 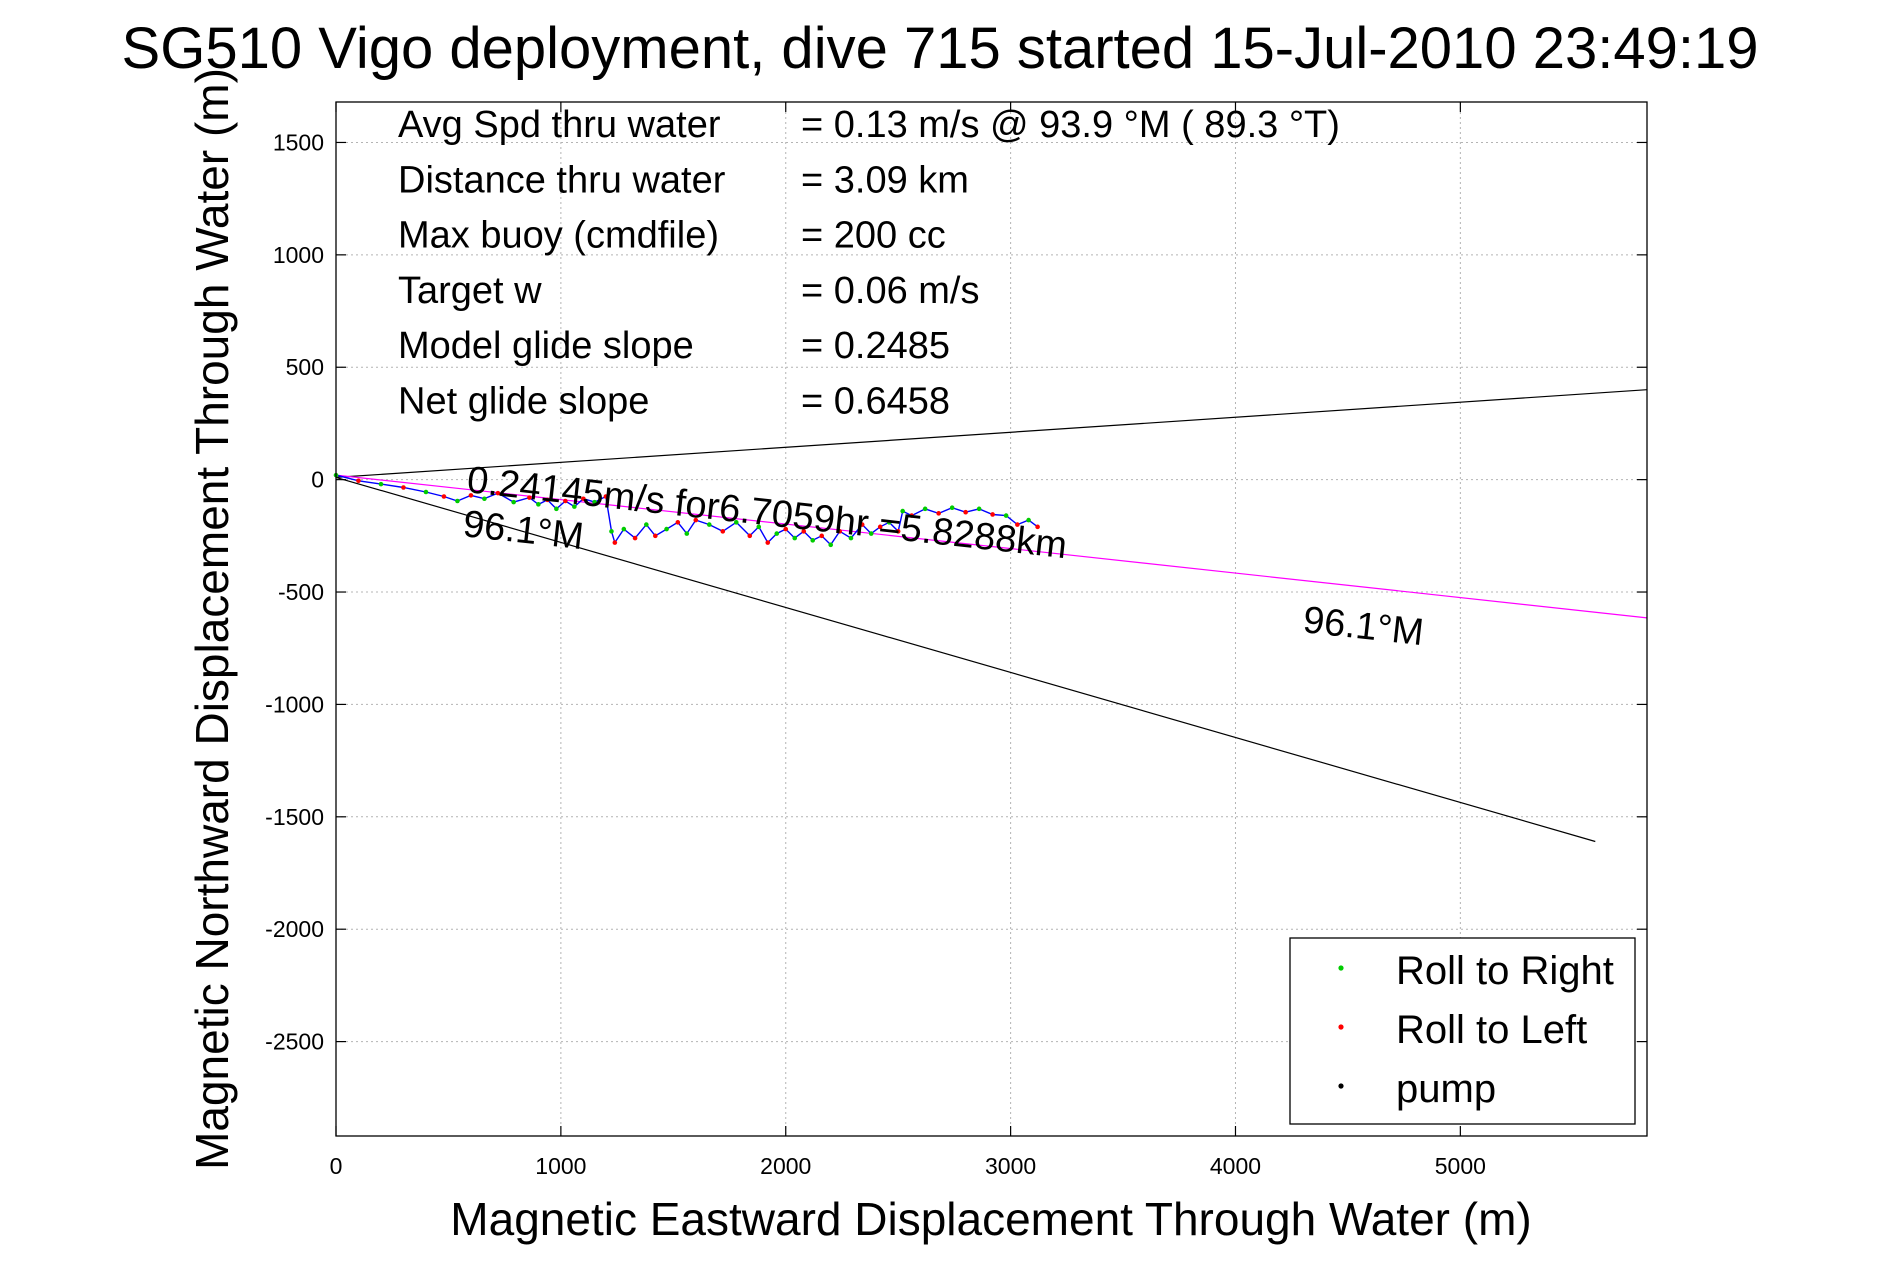 I want to click on x-tick-label: 5000, so click(x=1460, y=1166).